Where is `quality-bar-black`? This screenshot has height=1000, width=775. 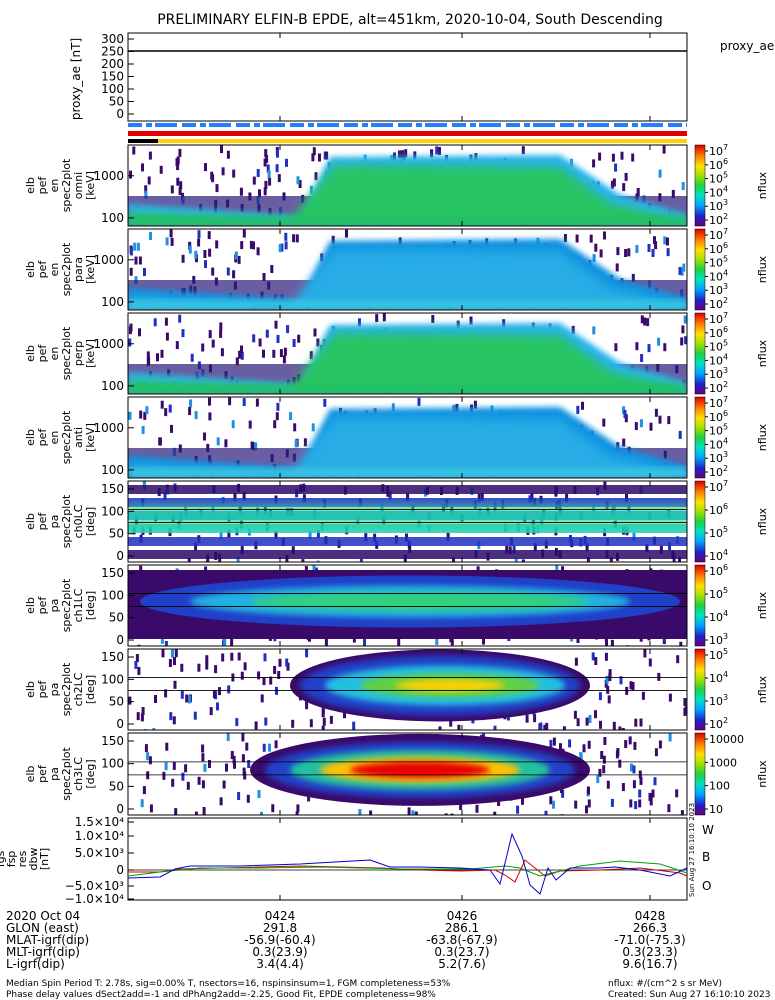
quality-bar-black is located at coordinates (143, 141).